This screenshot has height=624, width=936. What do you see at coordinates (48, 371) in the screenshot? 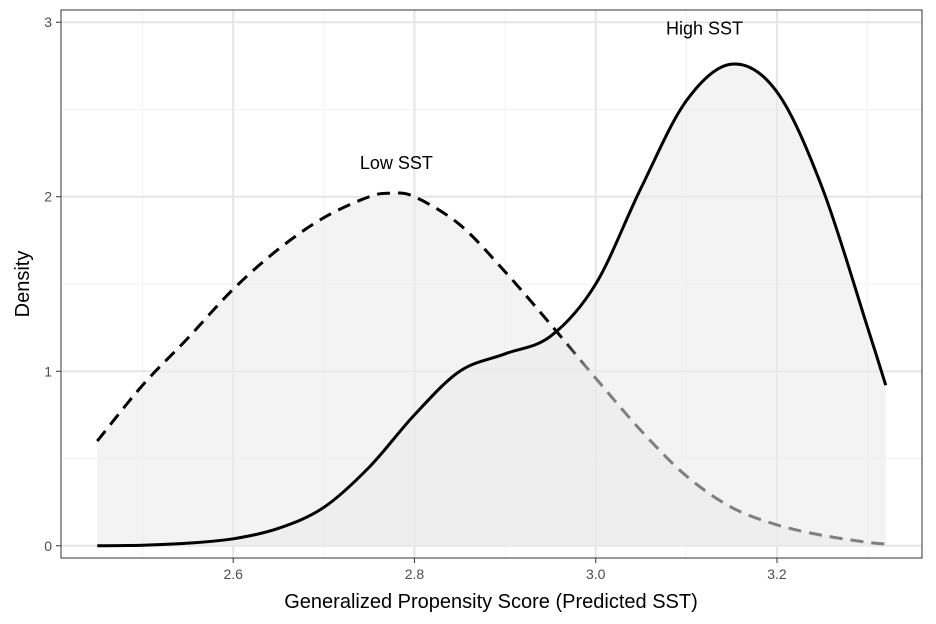
I see `y-tick-label: 1` at bounding box center [48, 371].